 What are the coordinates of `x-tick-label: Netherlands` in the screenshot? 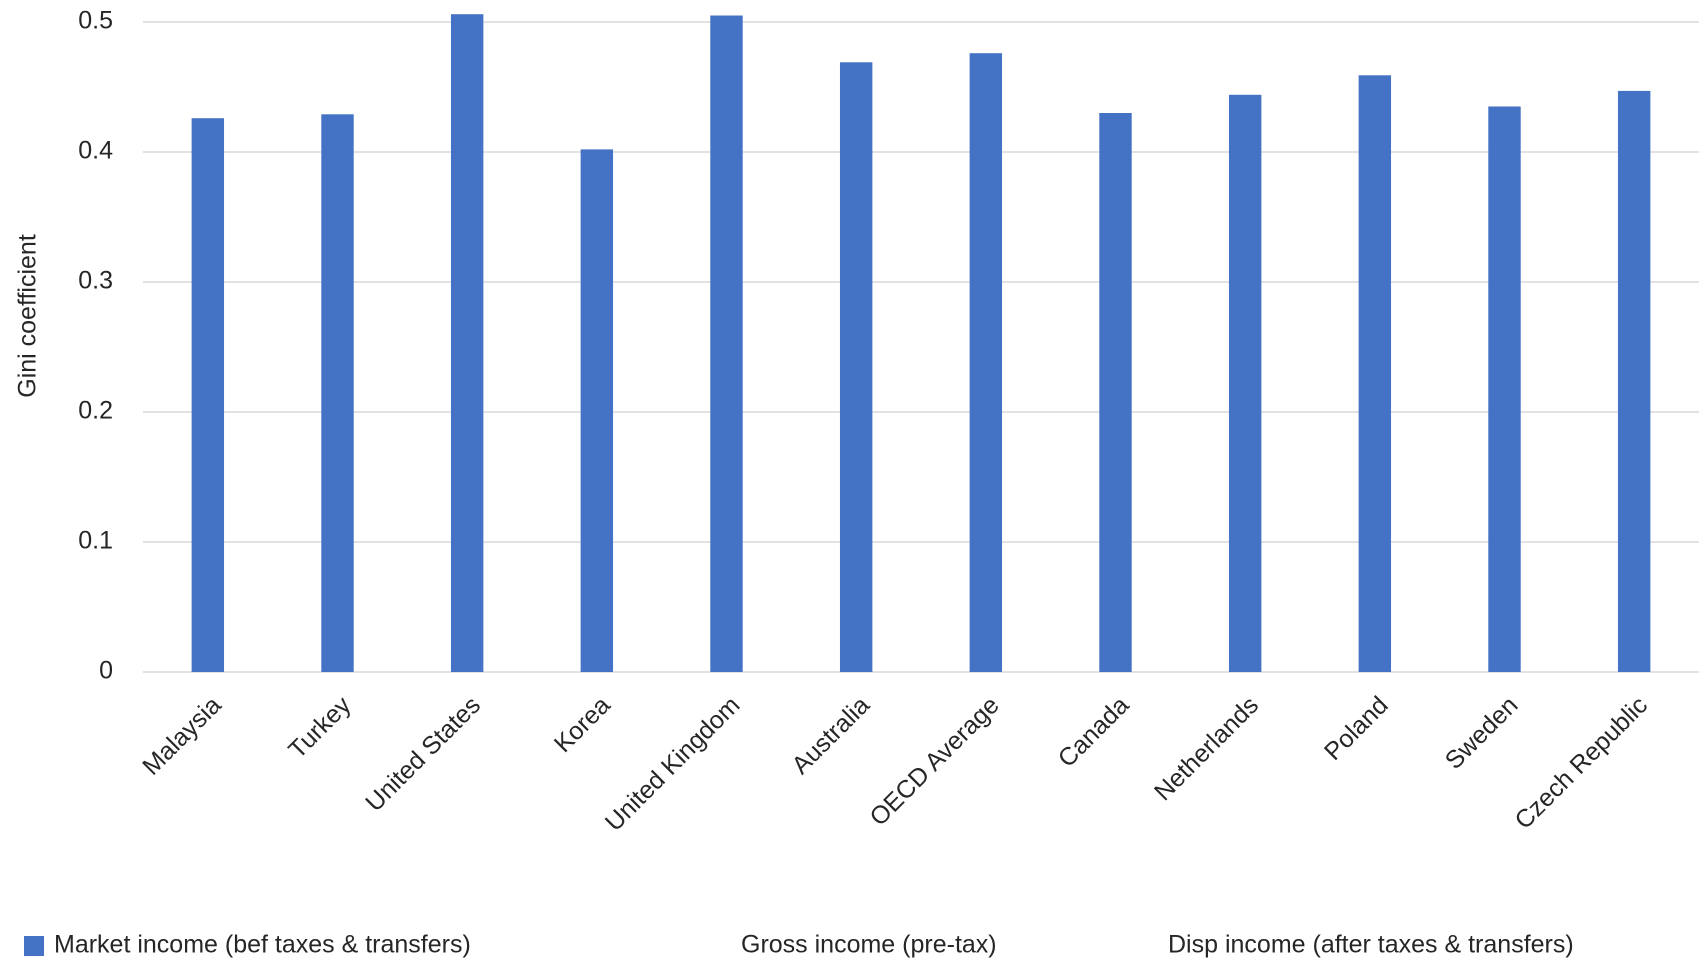 It's located at (1206, 748).